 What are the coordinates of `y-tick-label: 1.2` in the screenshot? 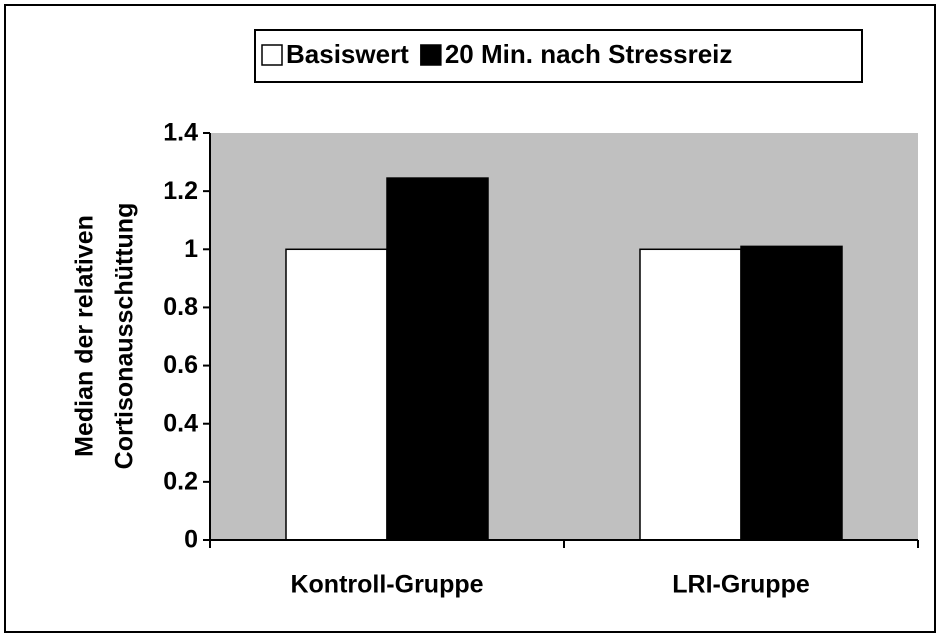 It's located at (180, 191).